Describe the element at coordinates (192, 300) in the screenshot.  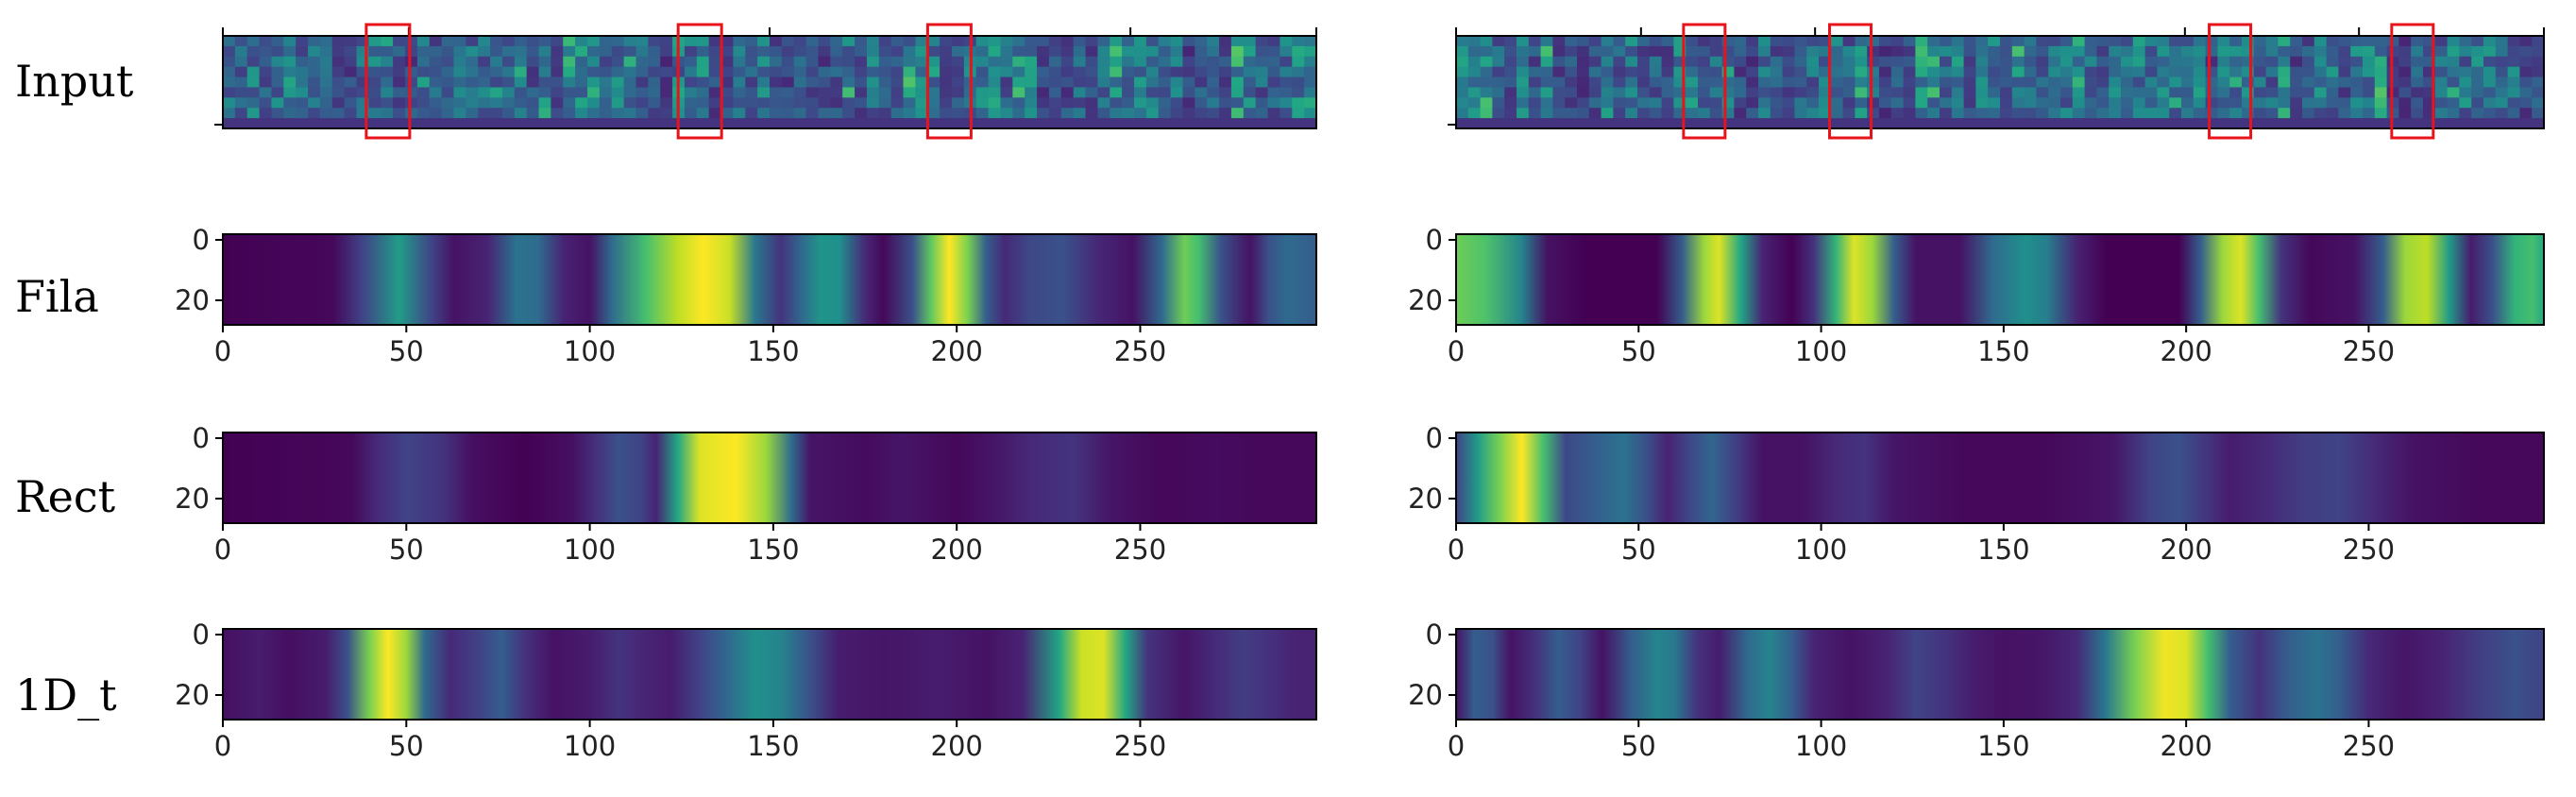
I see `y-tick-label: 20` at that location.